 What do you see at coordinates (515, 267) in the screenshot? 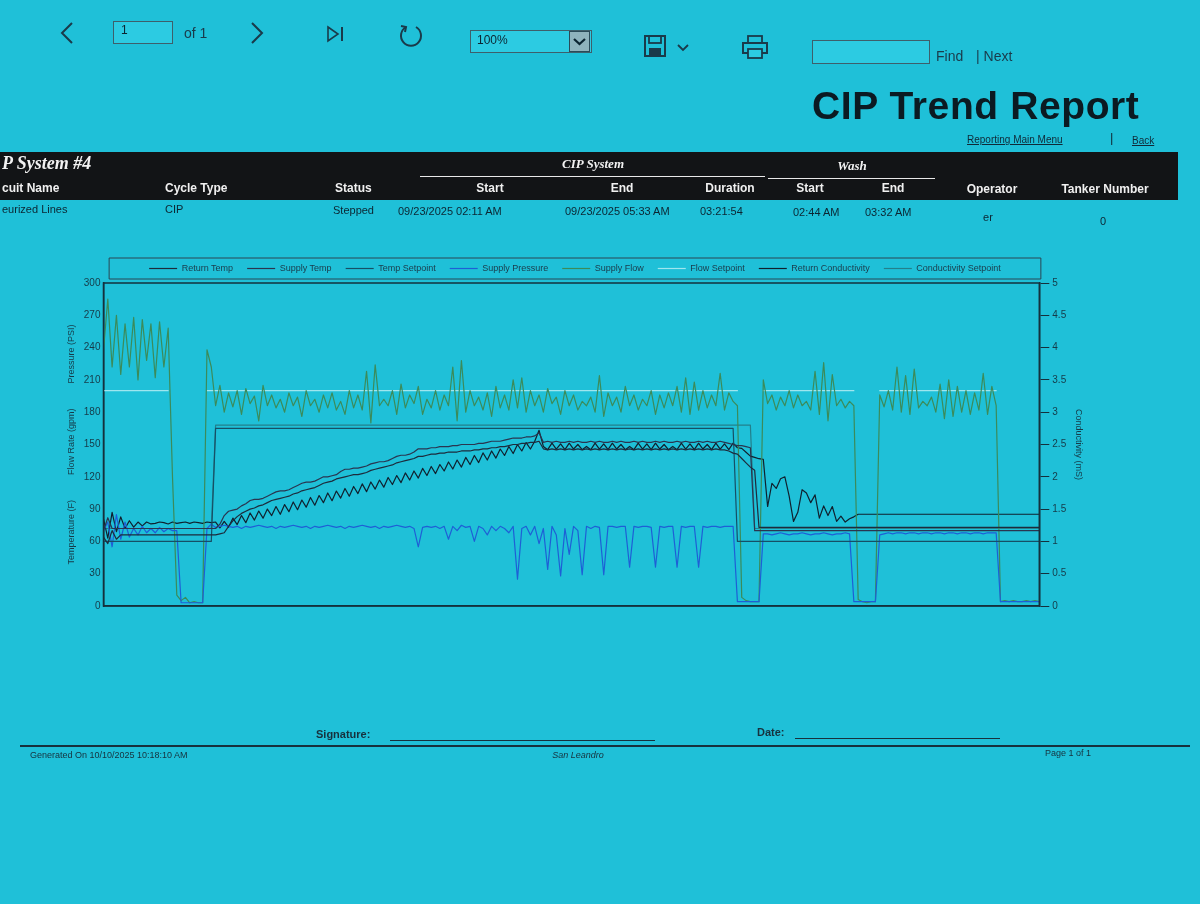
I see `legend-label: Supply Pressure` at bounding box center [515, 267].